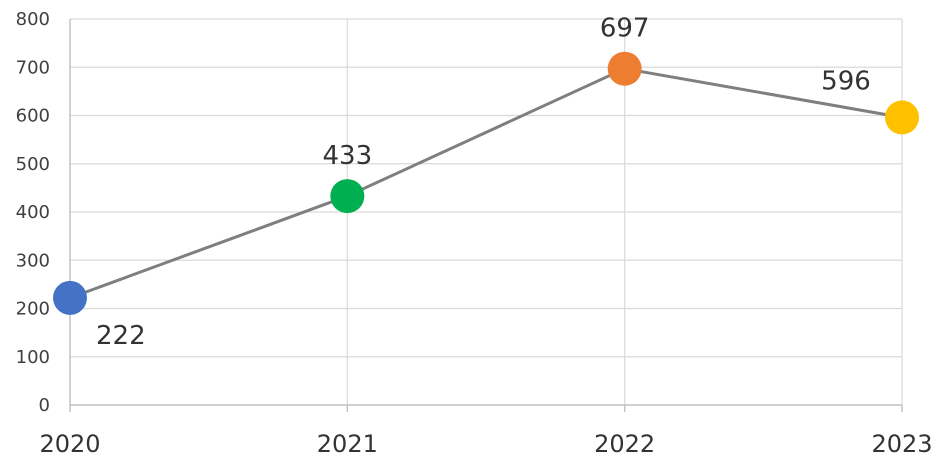  Describe the element at coordinates (70, 297) in the screenshot. I see `data-point-2020` at that location.